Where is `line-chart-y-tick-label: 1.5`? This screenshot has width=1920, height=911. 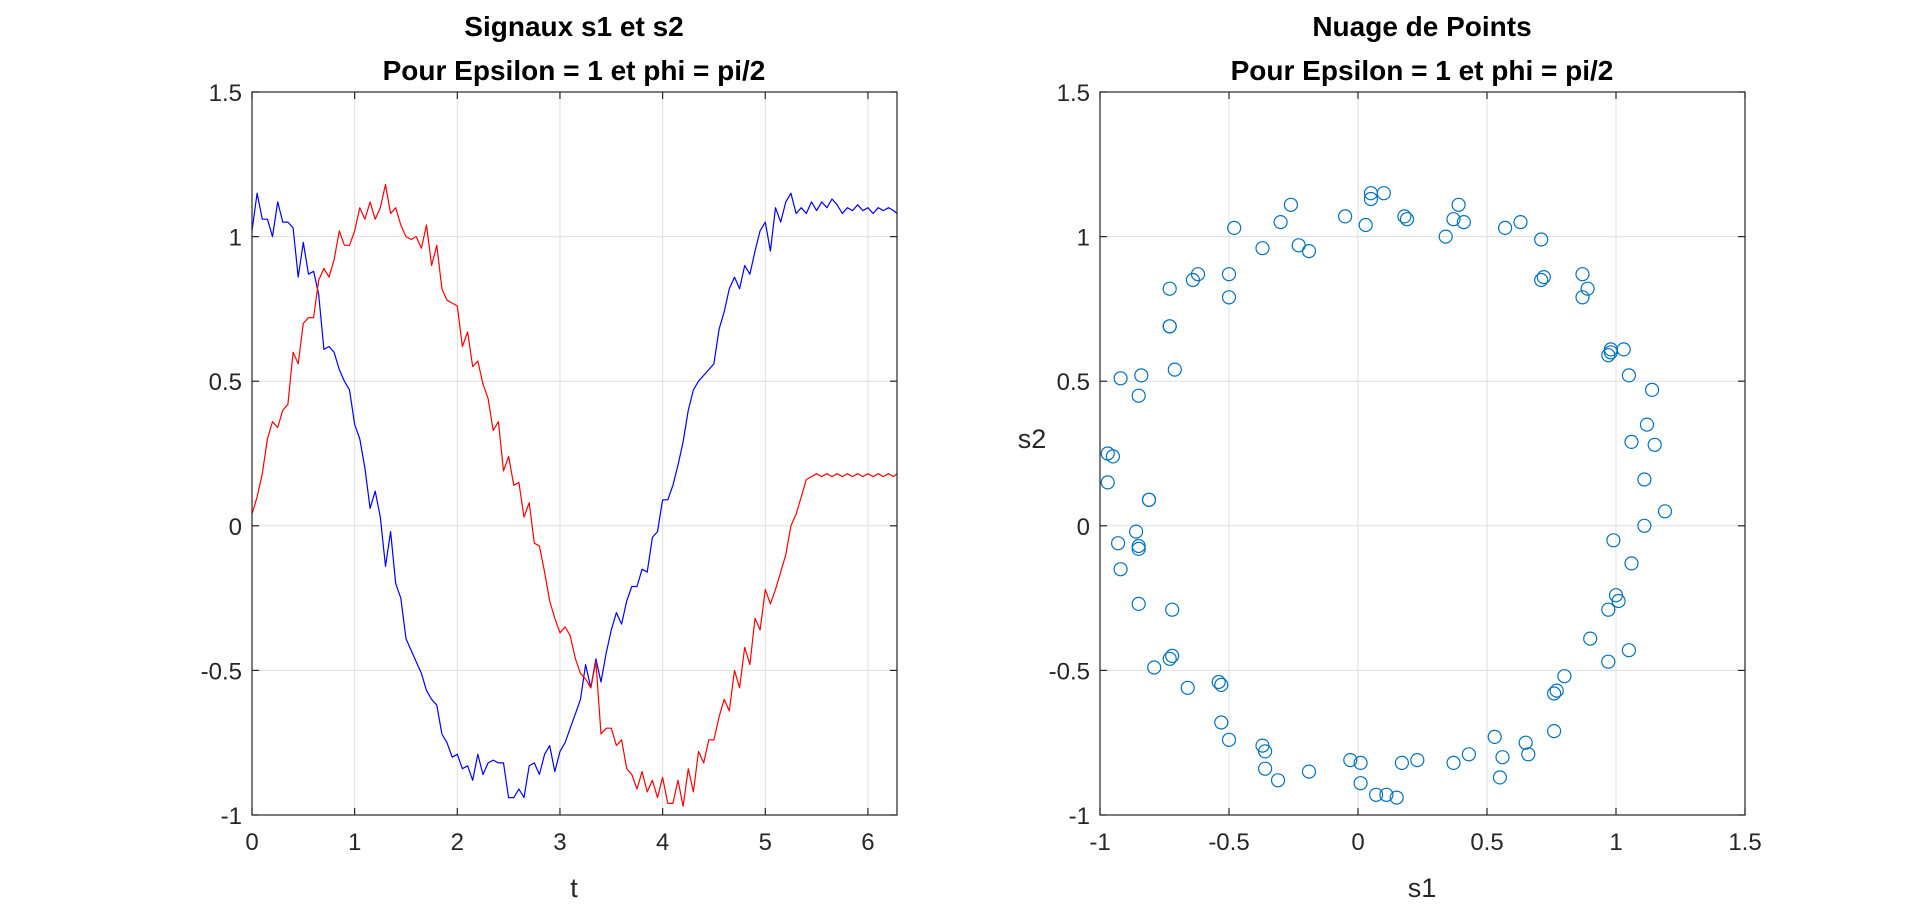 line-chart-y-tick-label: 1.5 is located at coordinates (225, 93).